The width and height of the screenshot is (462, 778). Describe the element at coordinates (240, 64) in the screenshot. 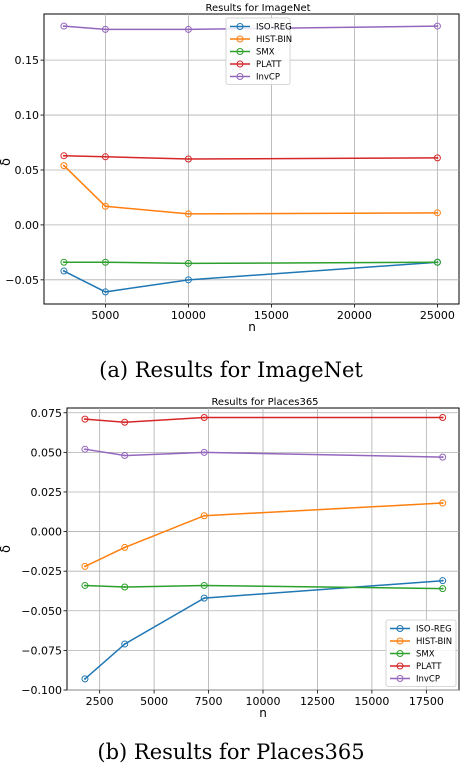

I see `imagenet-legend-marker-platt` at that location.